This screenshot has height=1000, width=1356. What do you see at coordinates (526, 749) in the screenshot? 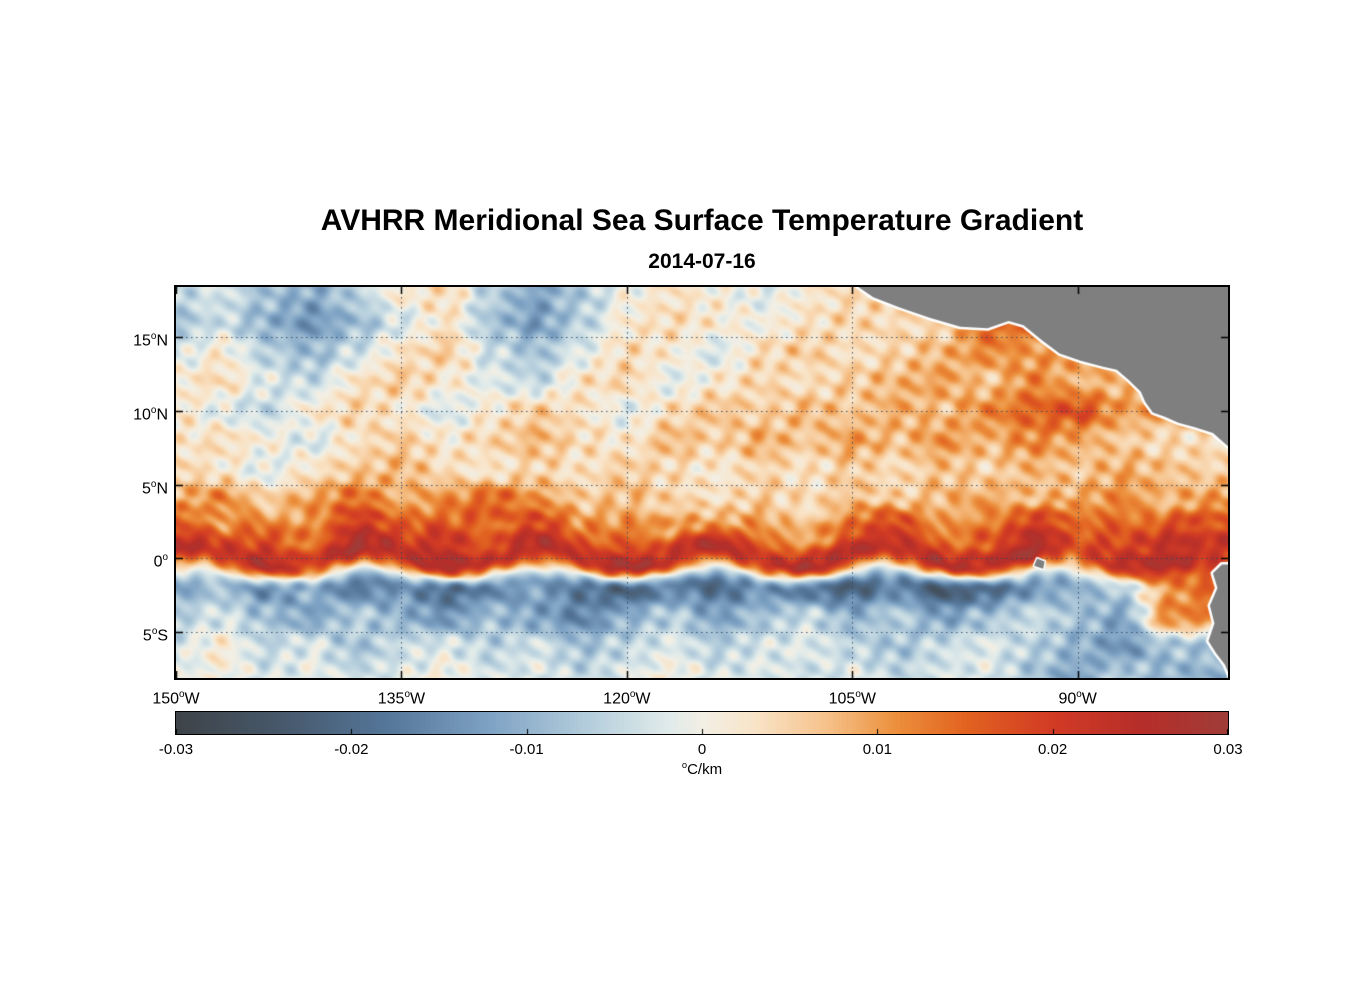
I see `colorbar-tick-label: -0.01` at bounding box center [526, 749].